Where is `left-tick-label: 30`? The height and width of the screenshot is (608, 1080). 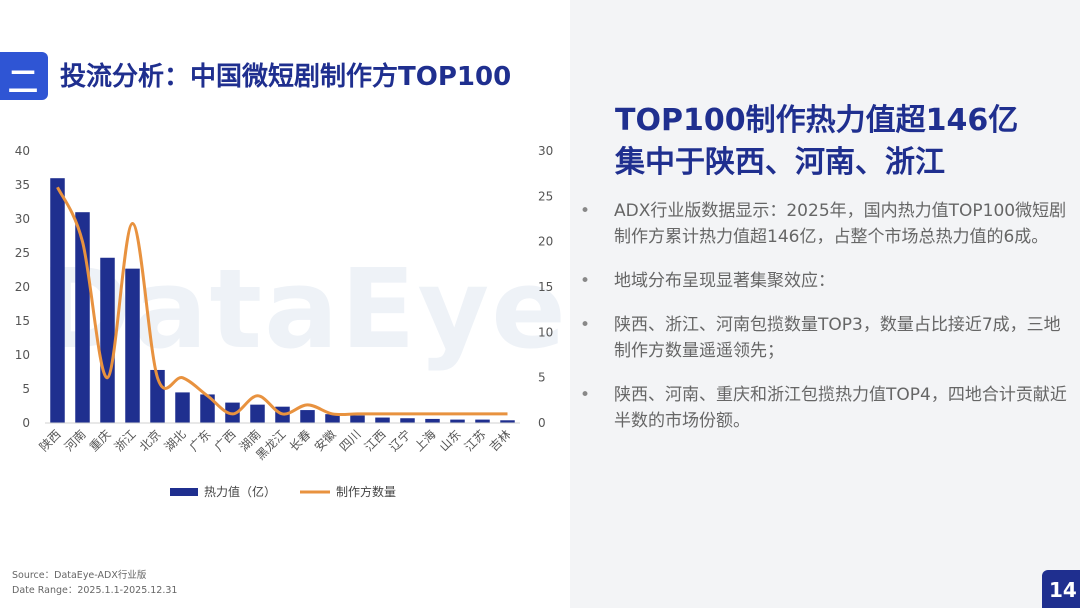
left-tick-label: 30 is located at coordinates (22, 219).